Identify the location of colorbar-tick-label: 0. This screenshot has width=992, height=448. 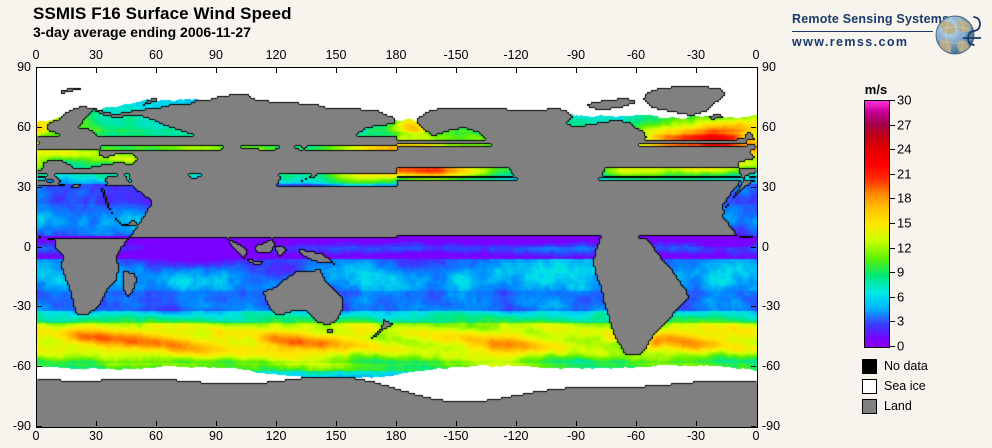
(901, 346).